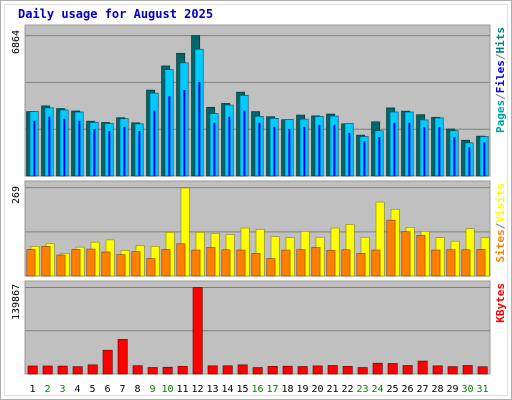 Image resolution: width=512 pixels, height=400 pixels. I want to click on legend-item: Files, so click(500, 76).